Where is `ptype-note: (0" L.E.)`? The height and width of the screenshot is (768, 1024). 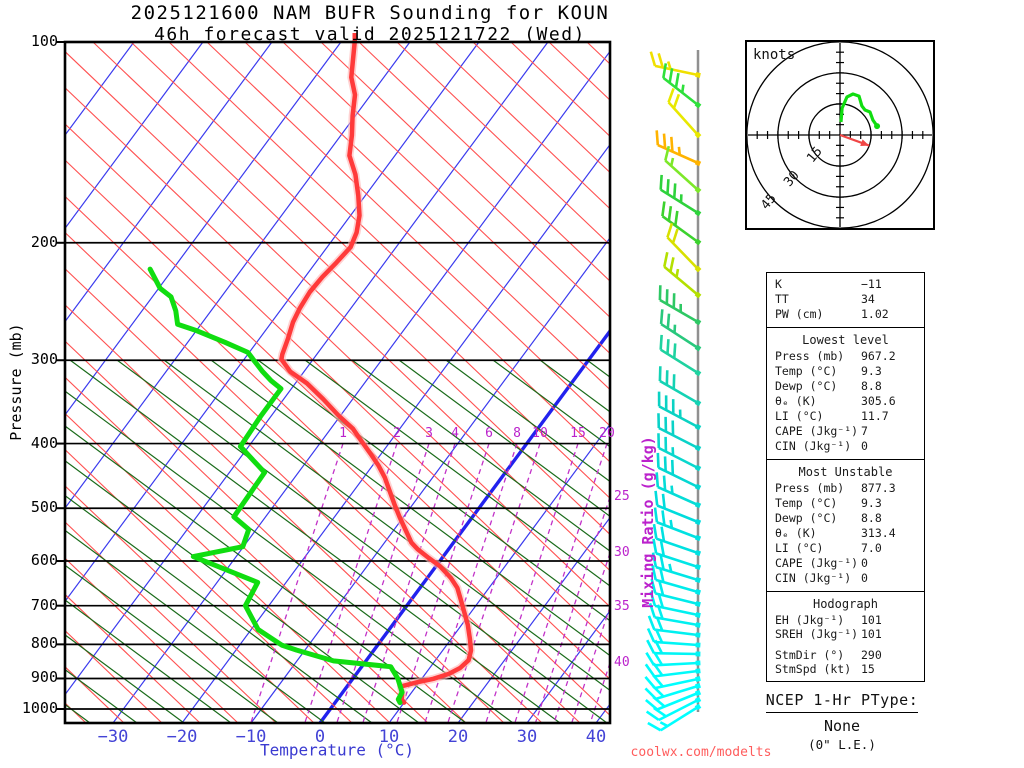 ptype-note: (0" L.E.) is located at coordinates (842, 744).